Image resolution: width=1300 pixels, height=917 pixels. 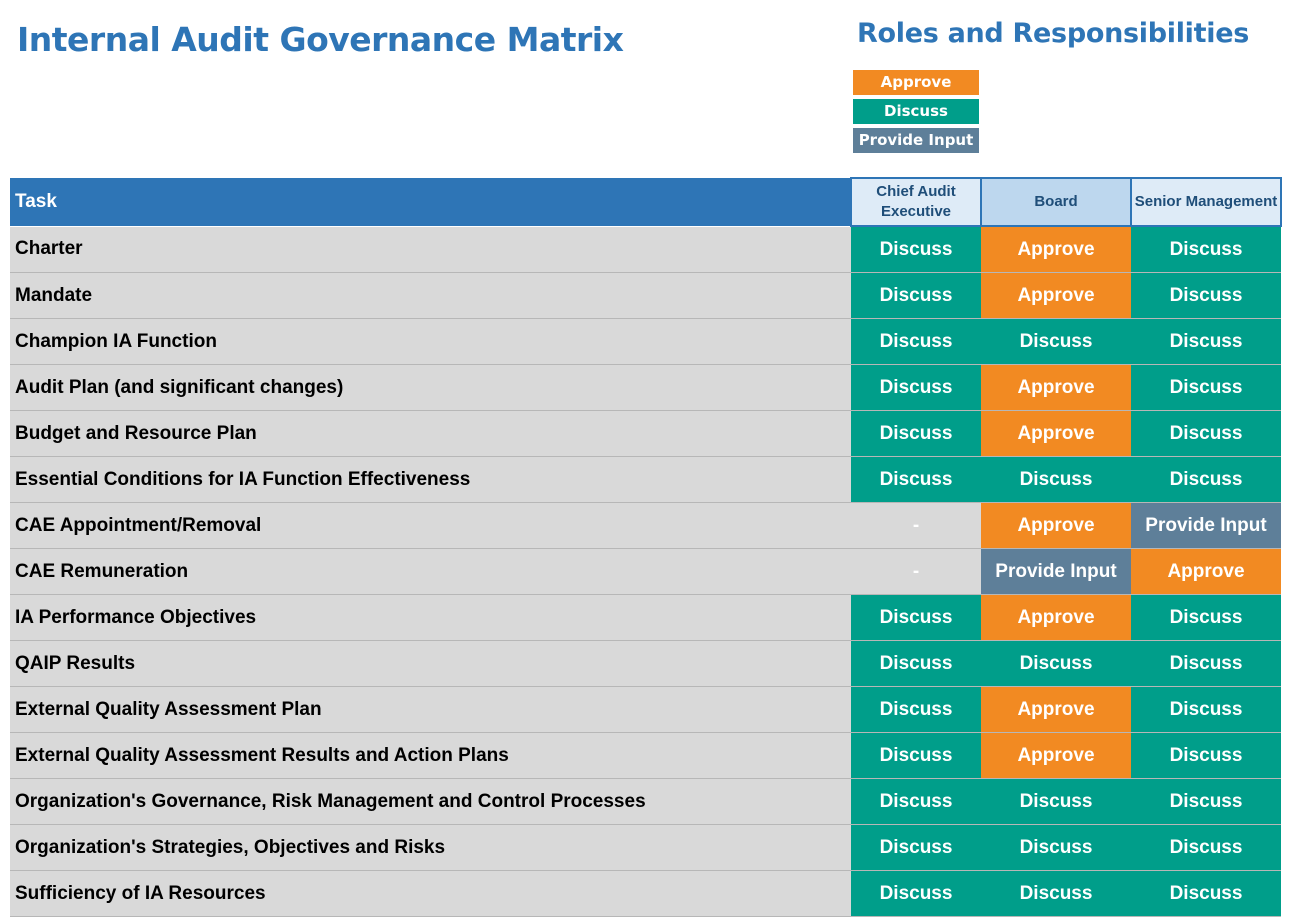 I want to click on task-cell: Champion IA Function, so click(x=430, y=341).